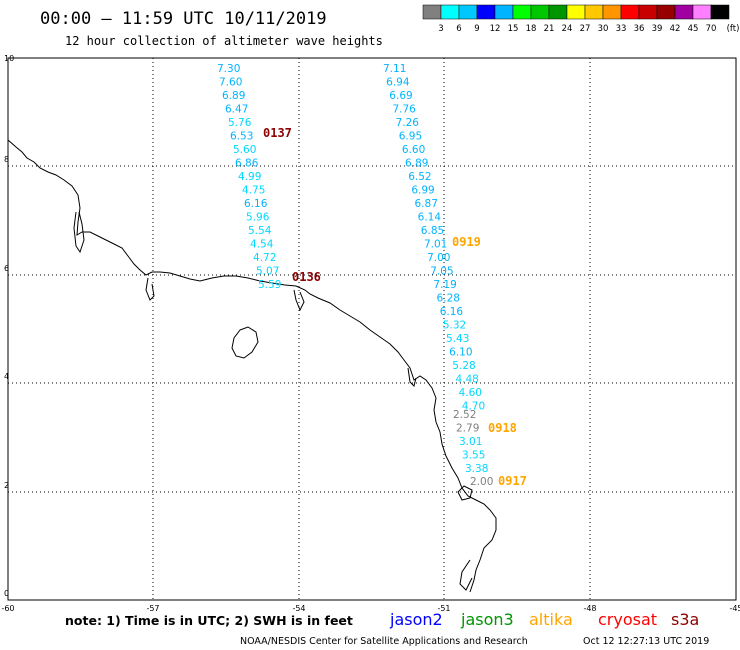 The height and width of the screenshot is (650, 740). Describe the element at coordinates (413, 150) in the screenshot. I see `swh-value: 6.60` at that location.